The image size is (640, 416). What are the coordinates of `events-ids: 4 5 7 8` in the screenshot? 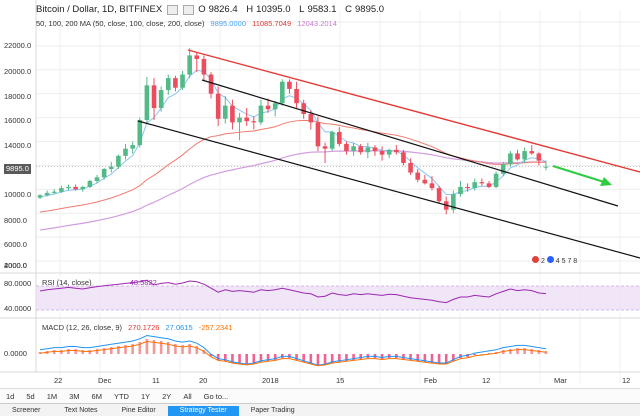 It's located at (566, 261).